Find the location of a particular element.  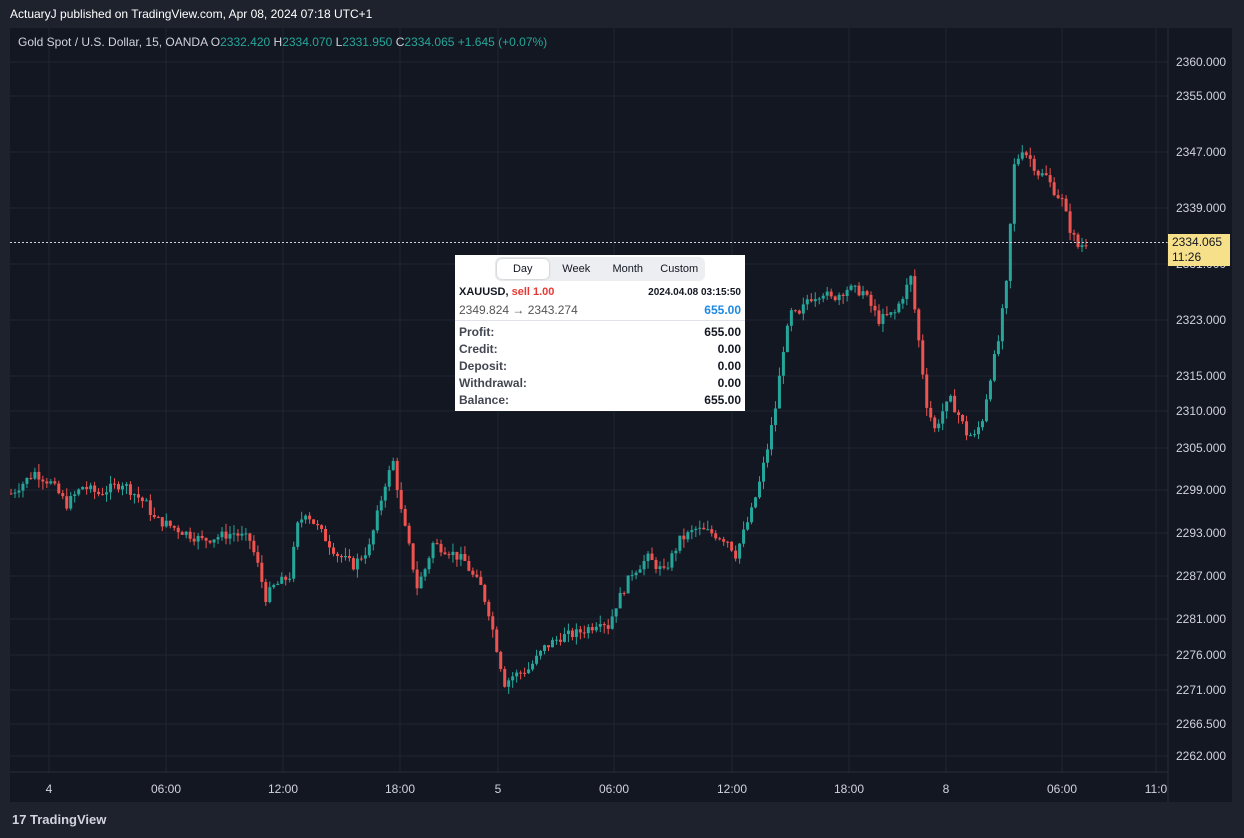

time-tick-label: 11:0 is located at coordinates (1156, 789).